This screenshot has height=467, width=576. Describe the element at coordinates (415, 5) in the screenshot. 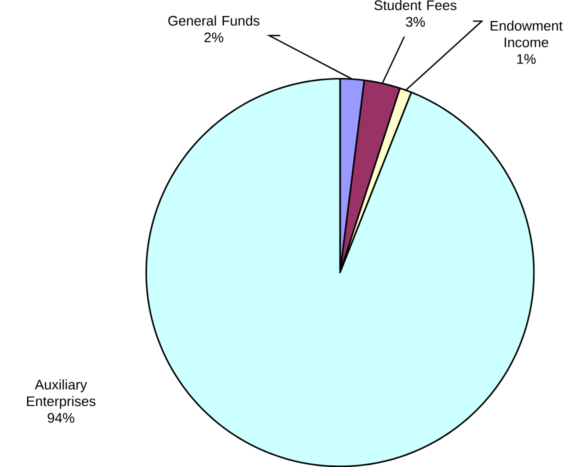

I see `slice-label: Student Fees` at that location.